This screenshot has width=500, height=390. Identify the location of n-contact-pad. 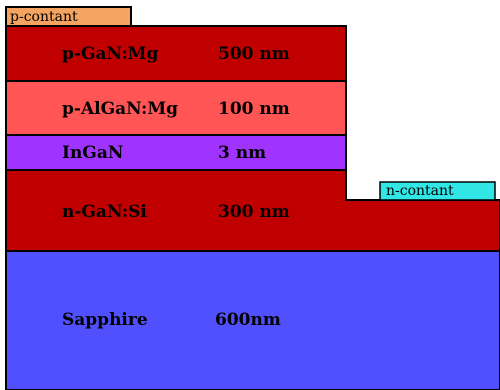
(437, 191).